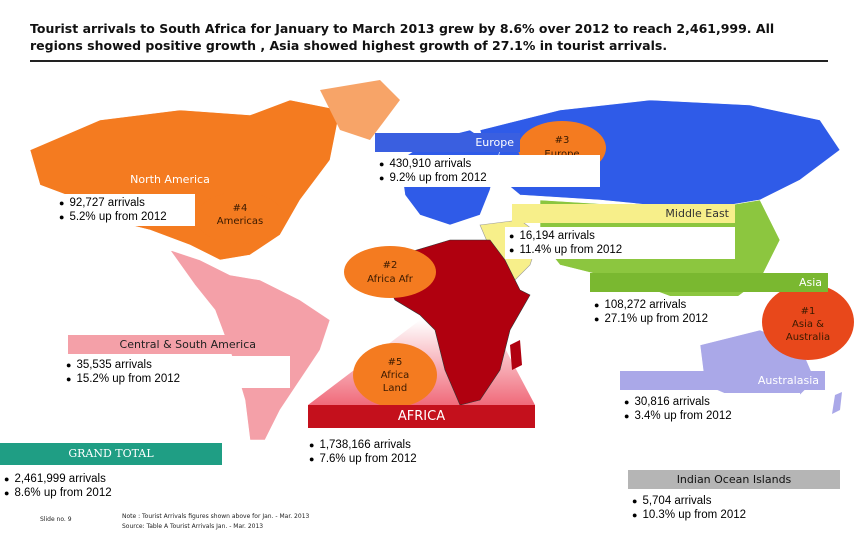  What do you see at coordinates (125, 217) in the screenshot?
I see `bullet: 5.2% up from 2012` at bounding box center [125, 217].